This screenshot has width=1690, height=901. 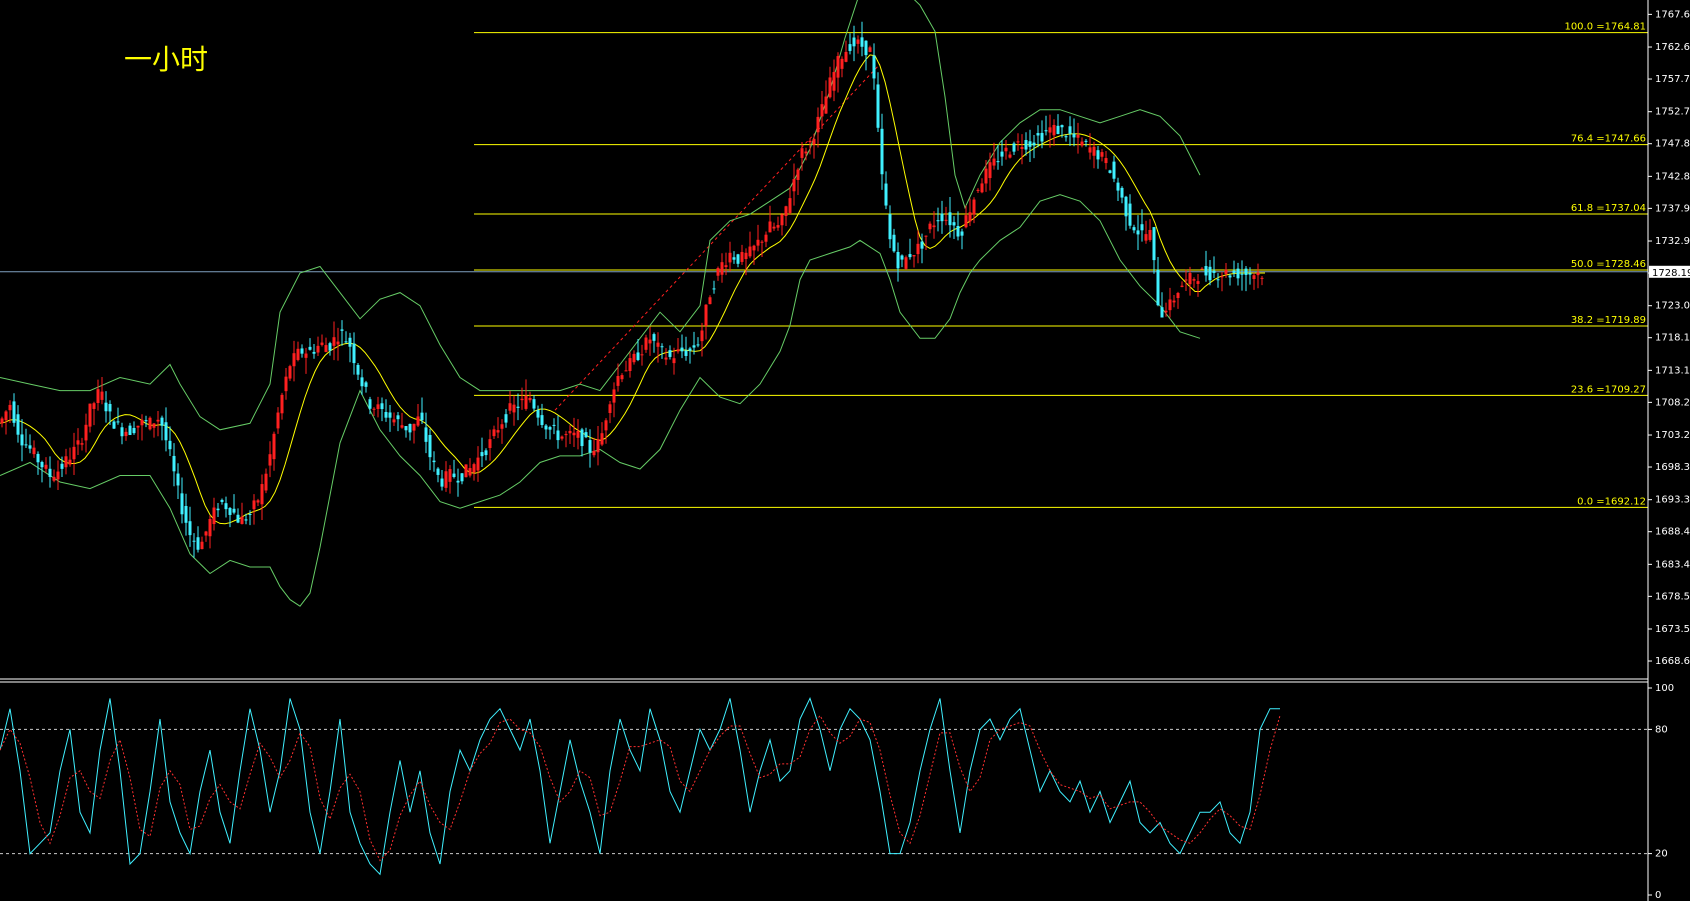 I want to click on fib-level-label-4: 38.2 =1719.89, so click(x=1608, y=320).